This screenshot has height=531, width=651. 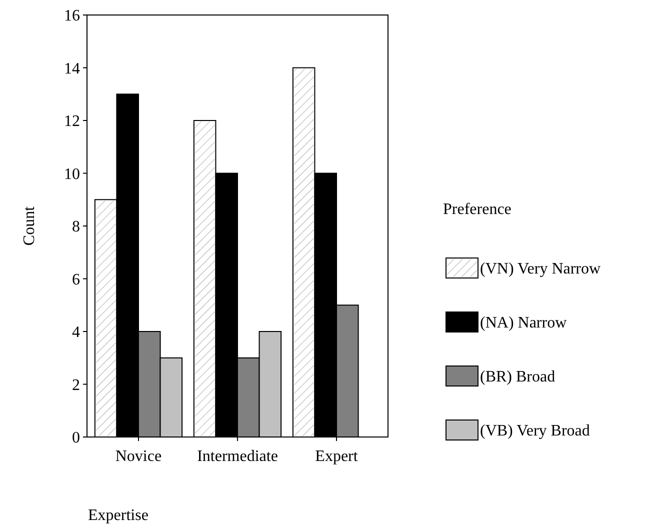 I want to click on y-tick-label: 2, so click(x=76, y=385).